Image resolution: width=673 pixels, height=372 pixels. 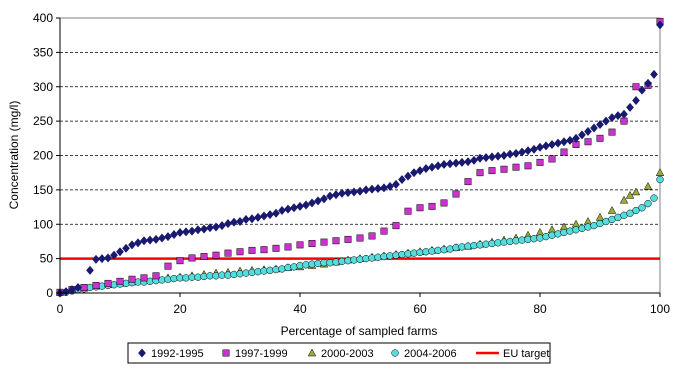 I want to click on legend-entry: 2004-2006, so click(x=424, y=354).